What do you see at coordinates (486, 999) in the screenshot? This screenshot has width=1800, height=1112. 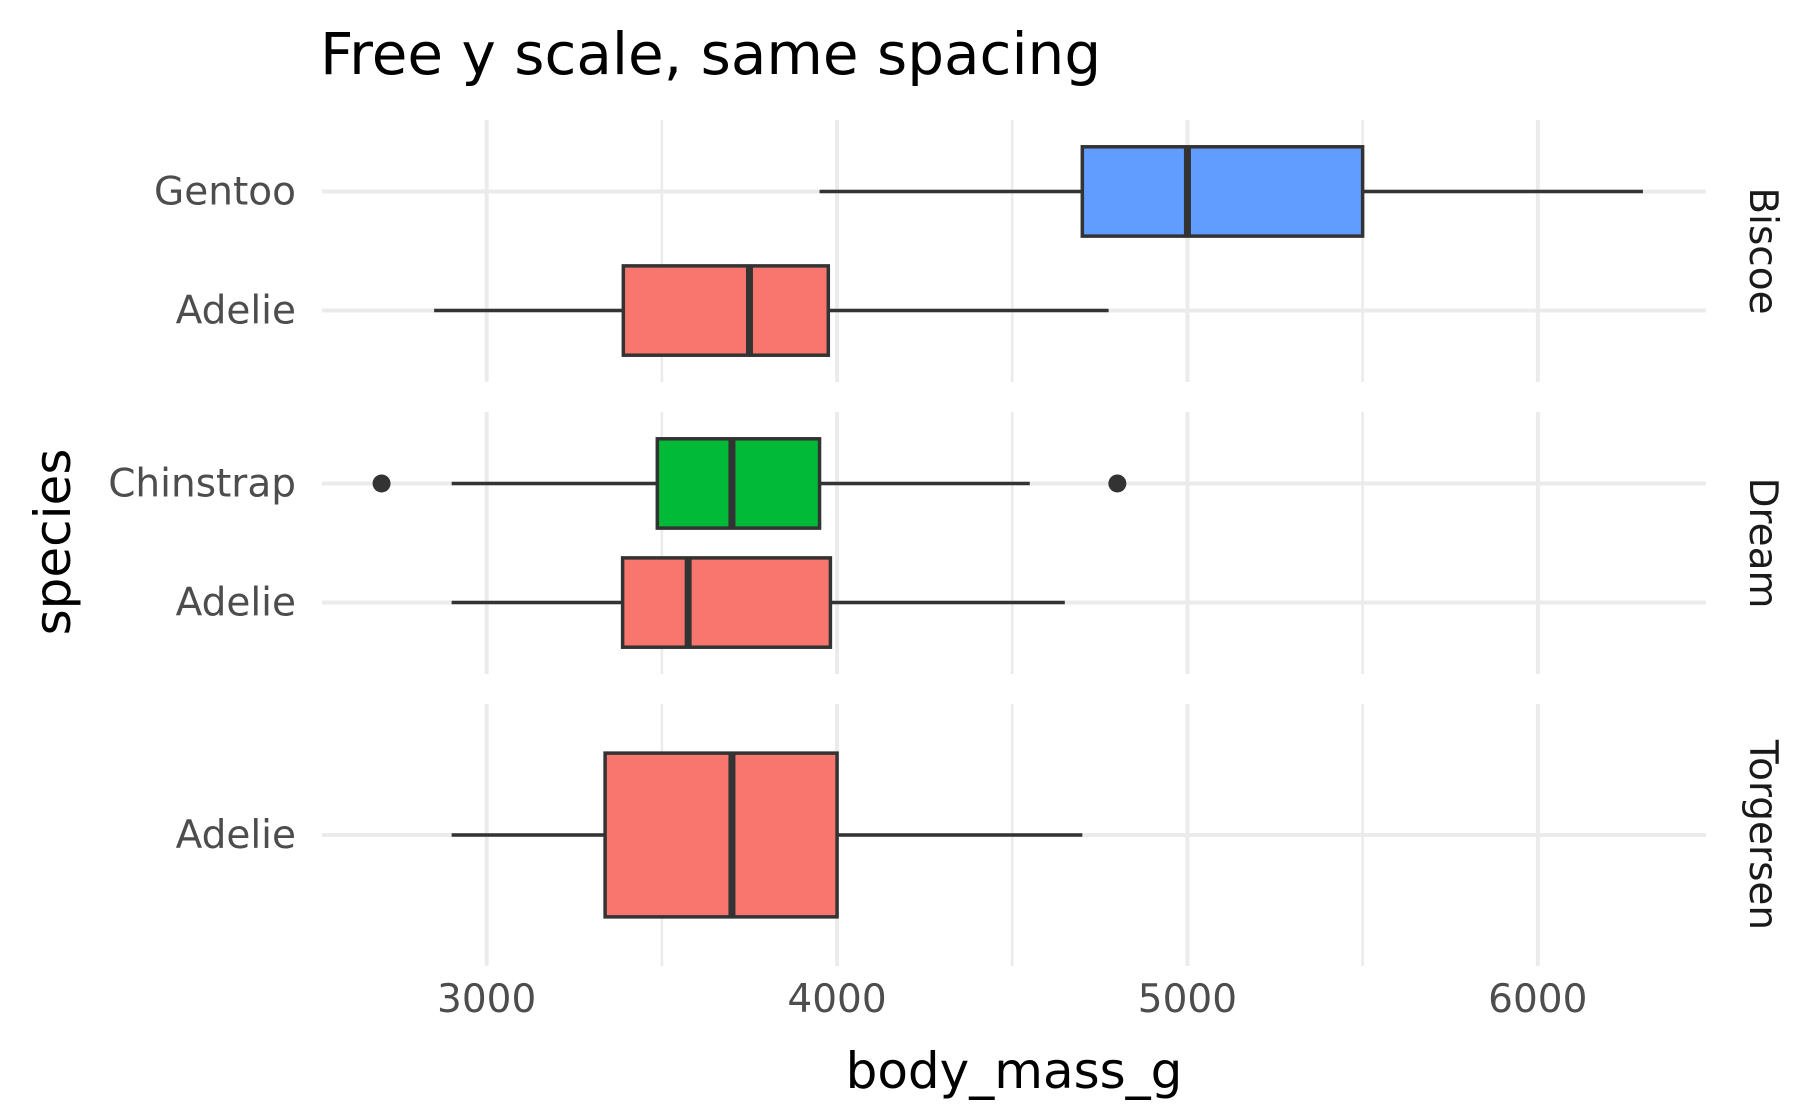 I see `x-tick-label: 3000` at bounding box center [486, 999].